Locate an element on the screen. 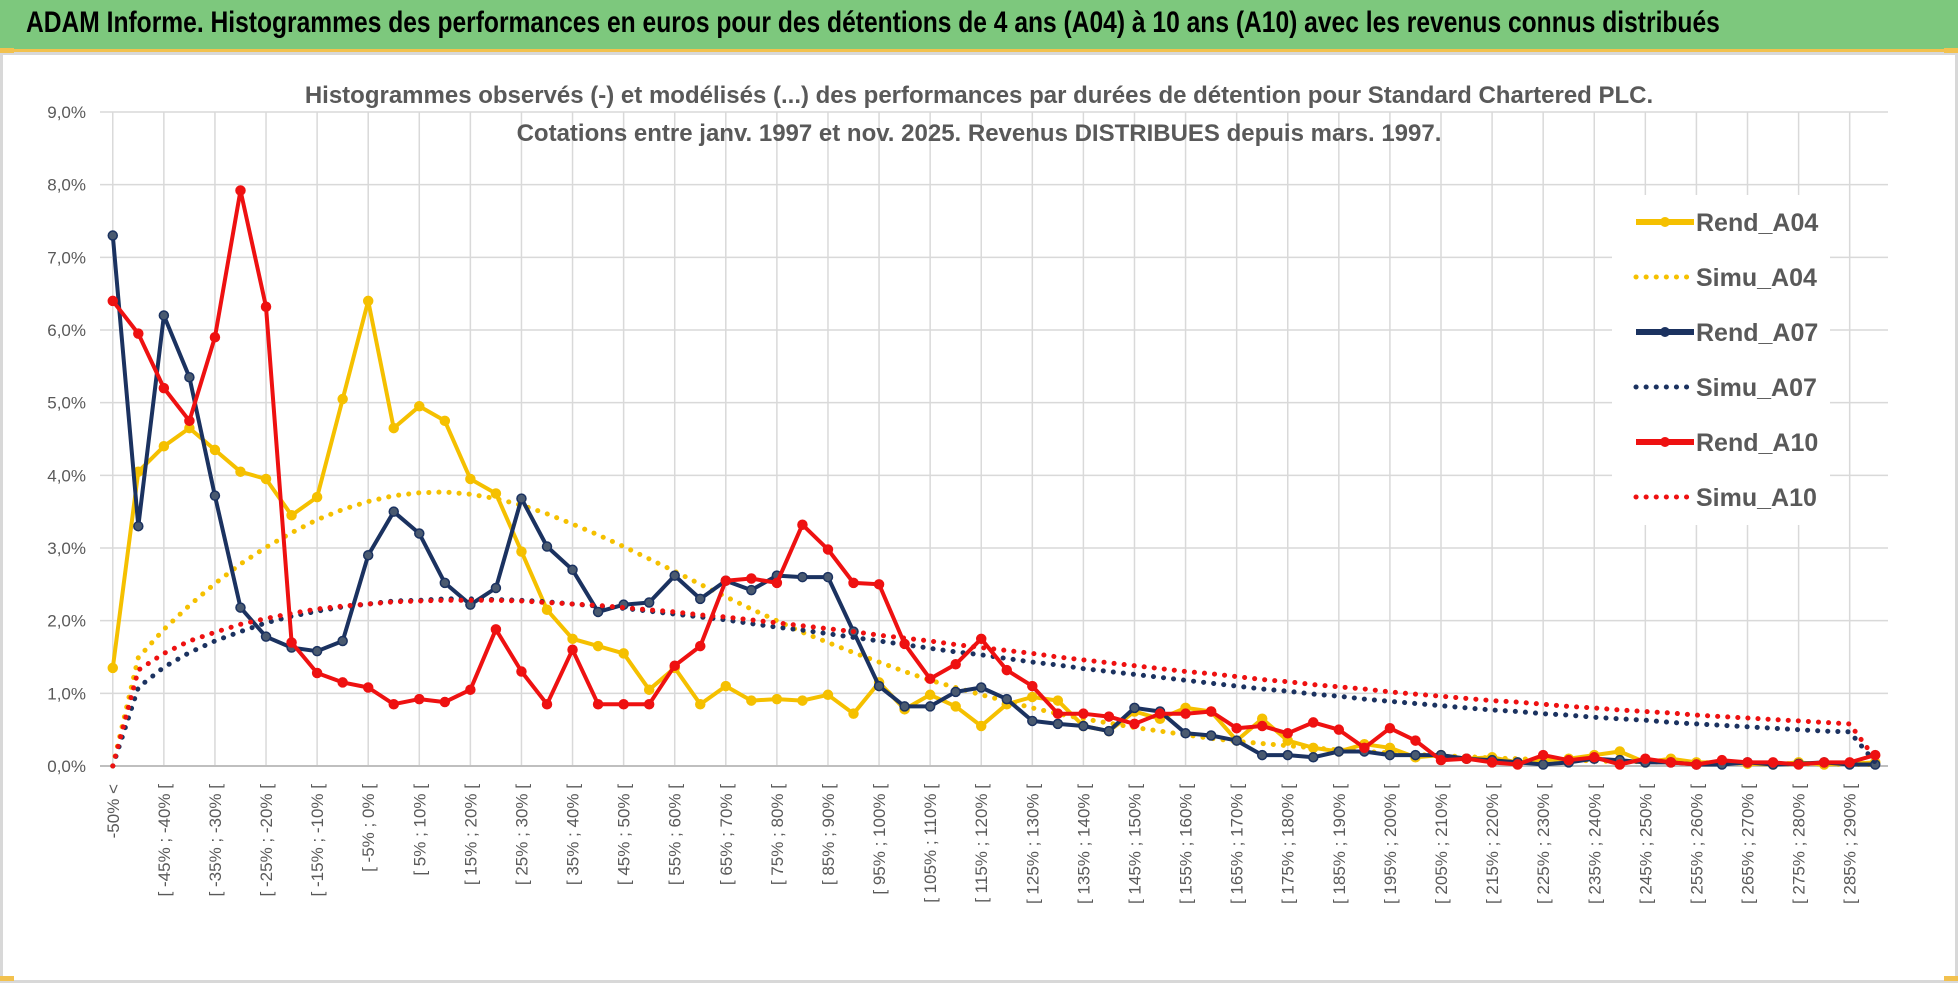  x-tick-label: [ 235% ; 240% [ is located at coordinates (1594, 844).